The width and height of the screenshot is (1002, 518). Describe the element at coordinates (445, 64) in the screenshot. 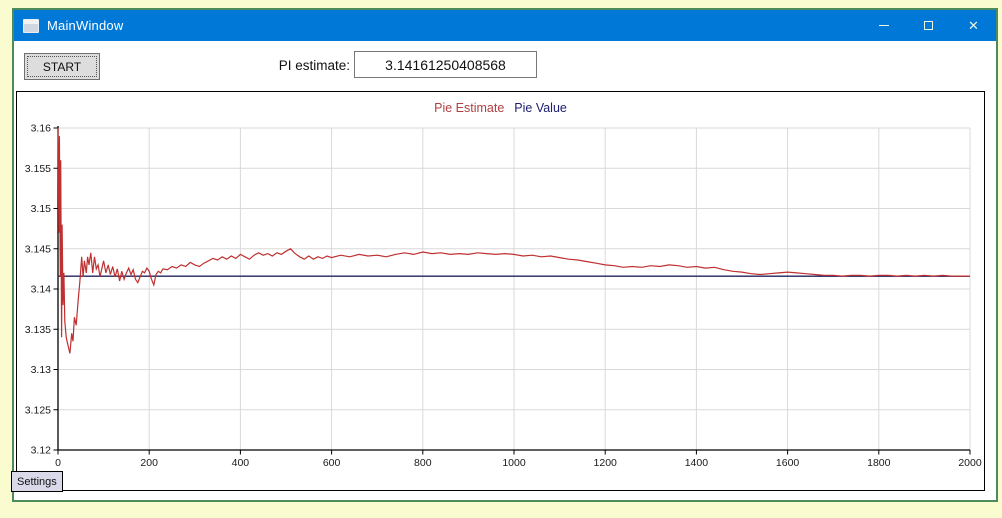

I see `pi-estimate-field` at that location.